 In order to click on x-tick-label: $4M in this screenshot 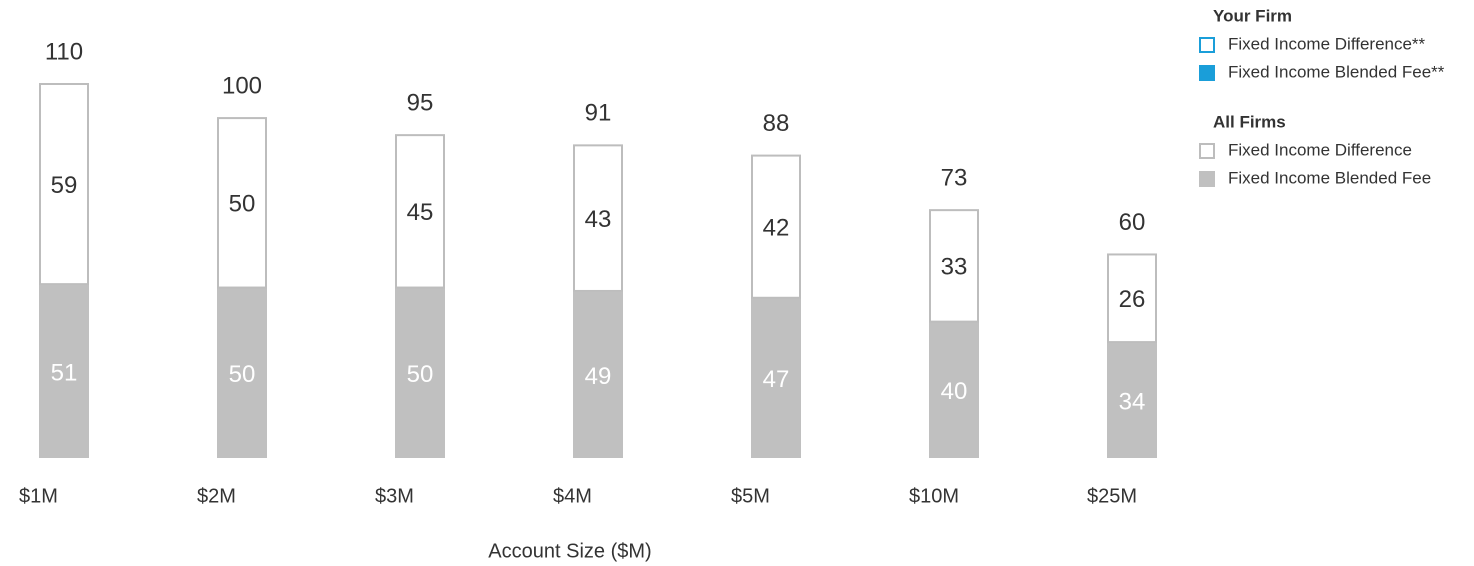, I will do `click(572, 496)`.